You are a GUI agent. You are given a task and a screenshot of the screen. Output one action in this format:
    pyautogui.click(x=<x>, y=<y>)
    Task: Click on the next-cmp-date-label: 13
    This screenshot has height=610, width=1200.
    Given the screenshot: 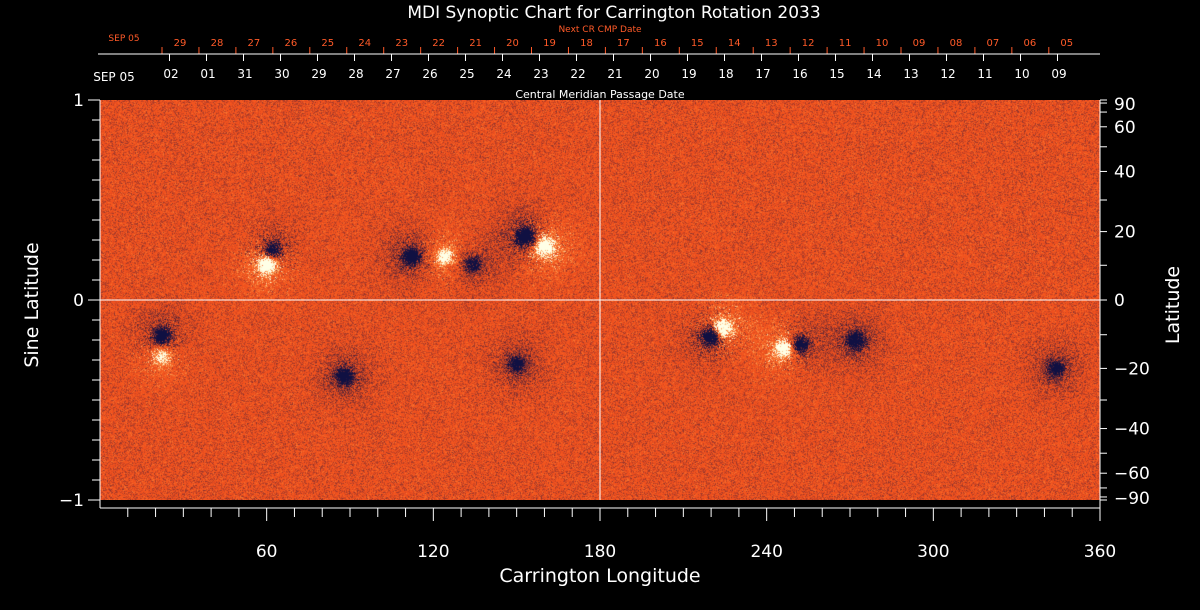 What is the action you would take?
    pyautogui.click(x=771, y=43)
    